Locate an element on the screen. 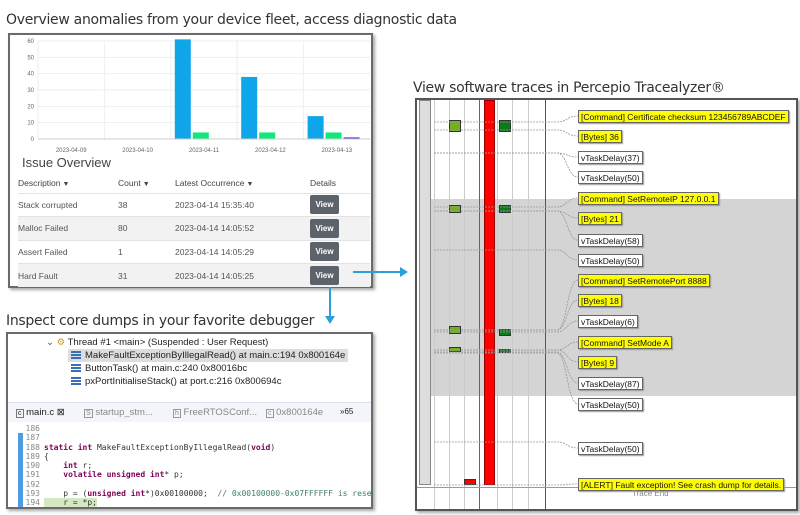  trace-annotation-label: [Bytes] 18 is located at coordinates (600, 300).